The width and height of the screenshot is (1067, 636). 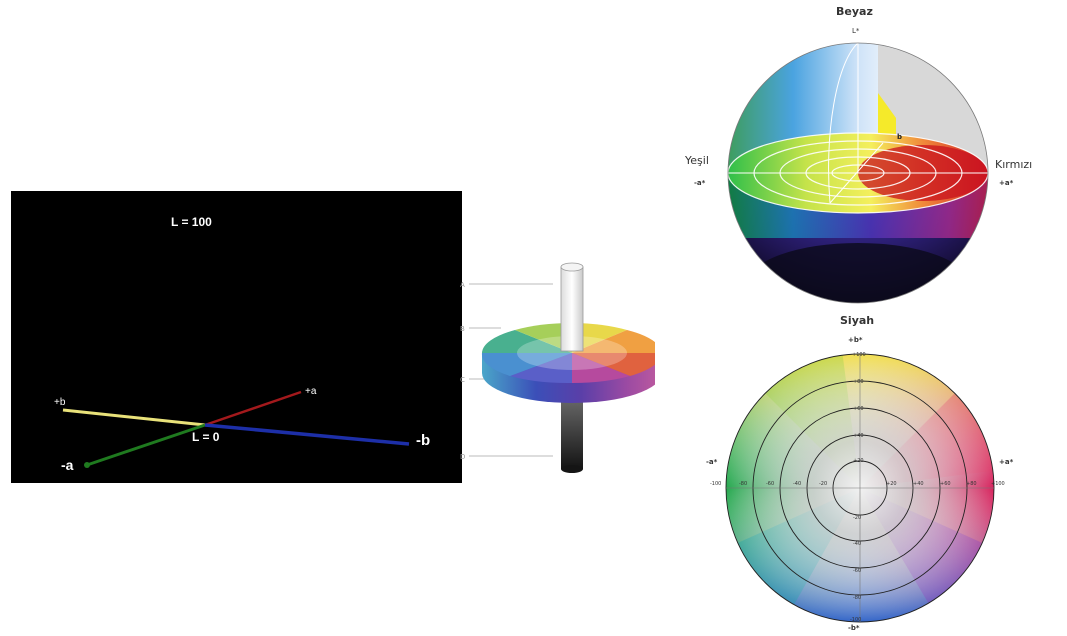 I want to click on sphere-b-label: b, so click(x=899, y=137).